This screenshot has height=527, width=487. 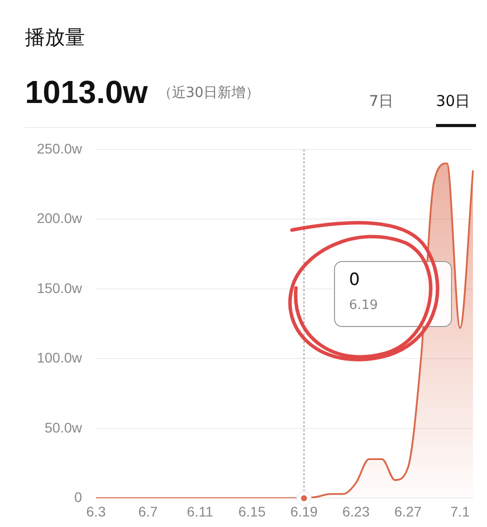 I want to click on y-tick-label: 250.0w, so click(x=59, y=148).